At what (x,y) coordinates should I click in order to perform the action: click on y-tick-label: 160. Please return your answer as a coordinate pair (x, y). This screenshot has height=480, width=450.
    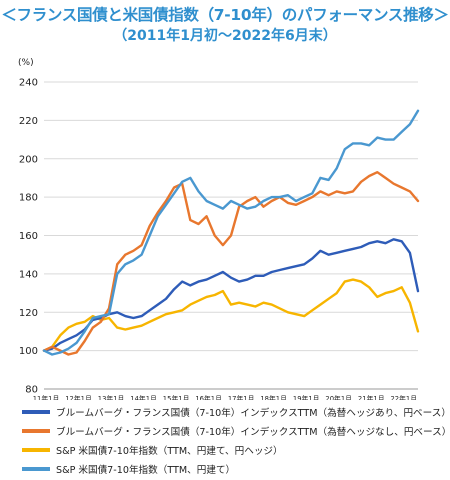
    Looking at the image, I should click on (28, 236).